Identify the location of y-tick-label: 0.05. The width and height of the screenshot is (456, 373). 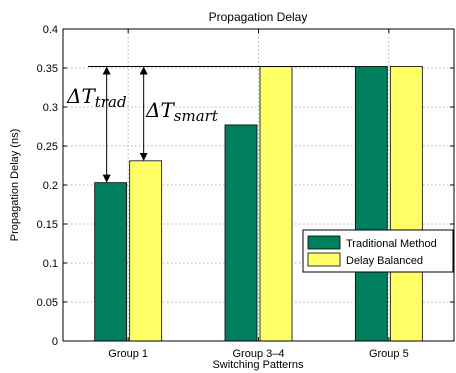
(47, 303).